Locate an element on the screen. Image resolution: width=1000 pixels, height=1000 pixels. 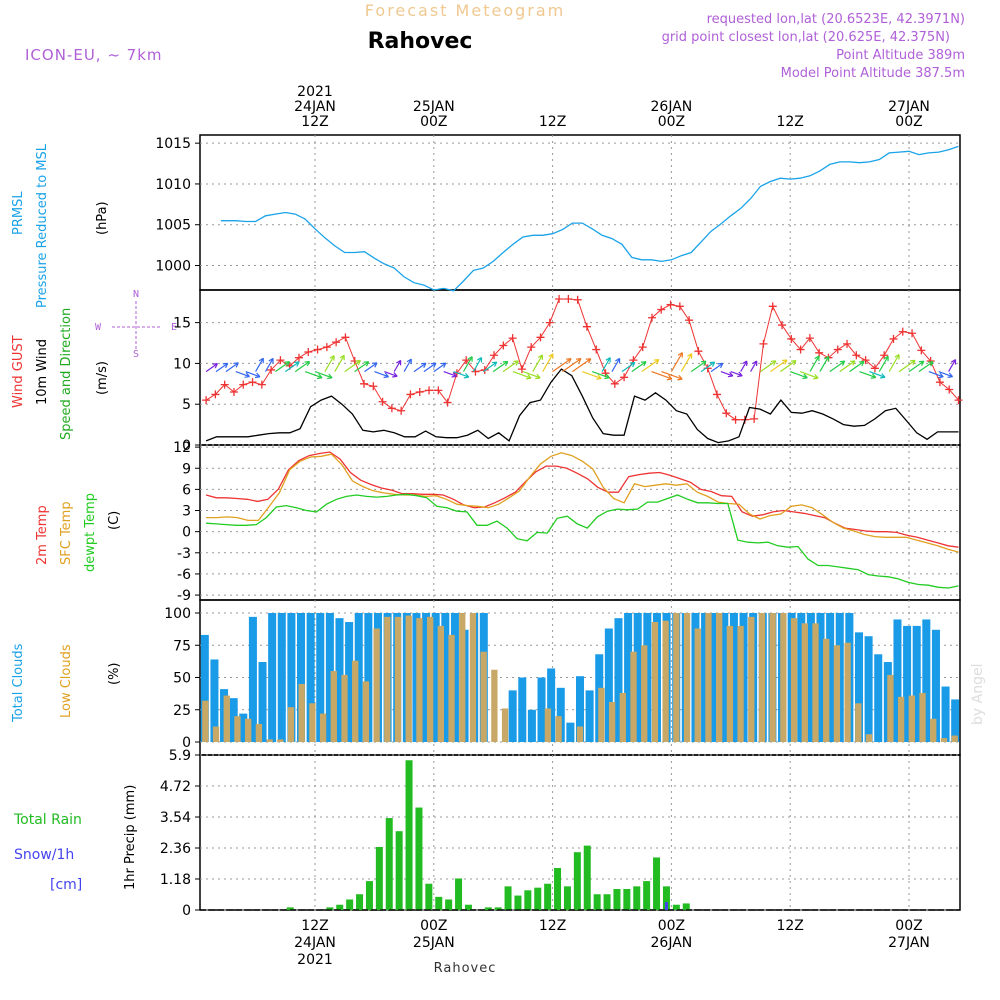
top-axis-label: 26JAN is located at coordinates (672, 107).